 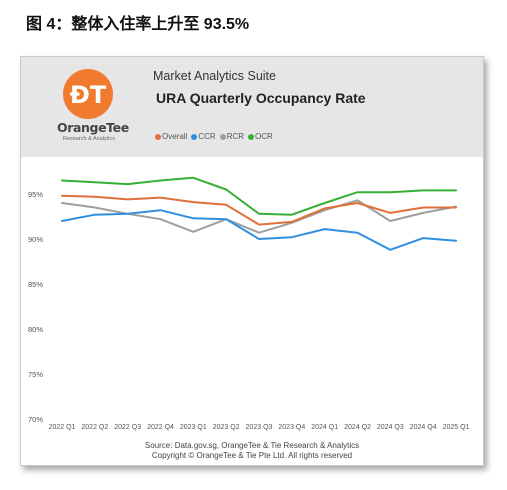 I want to click on legend-label: RCR, so click(x=235, y=136).